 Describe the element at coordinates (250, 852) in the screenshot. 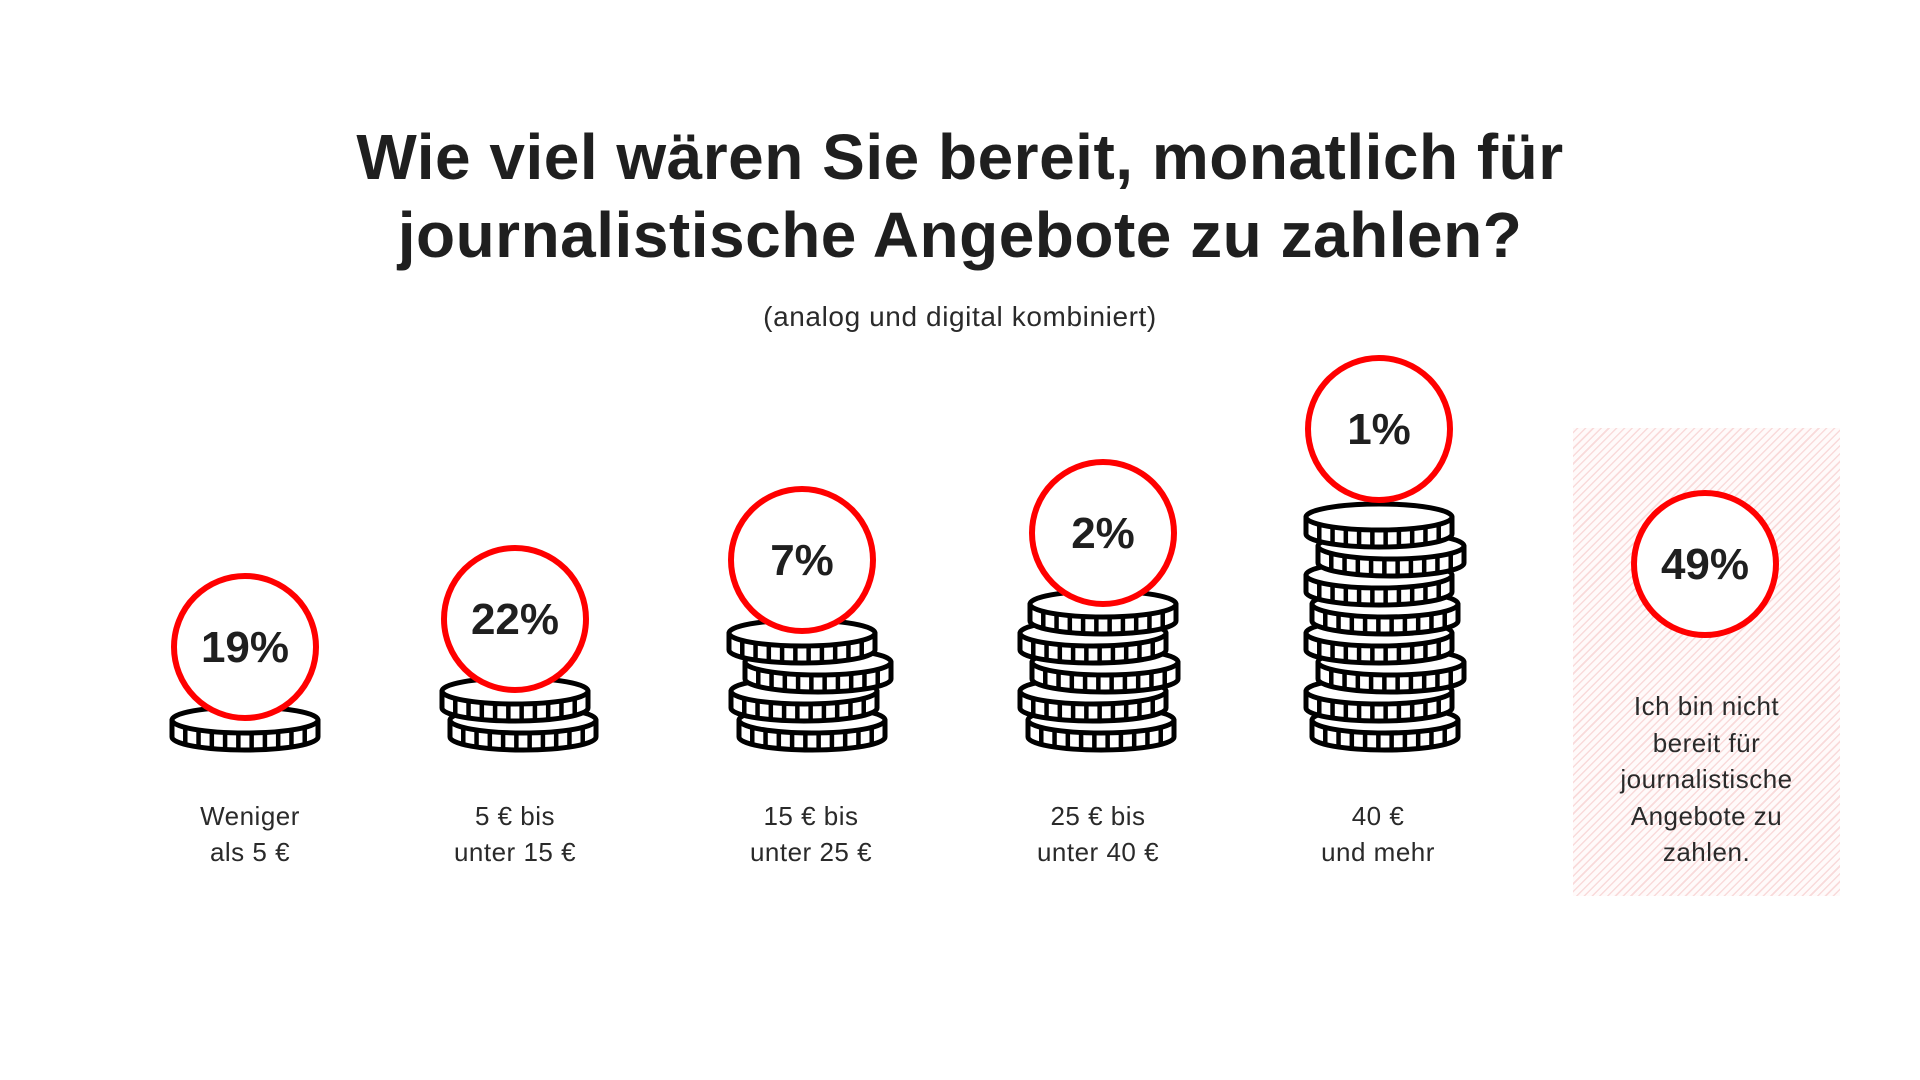

I see `category-label-line: als 5 €` at that location.